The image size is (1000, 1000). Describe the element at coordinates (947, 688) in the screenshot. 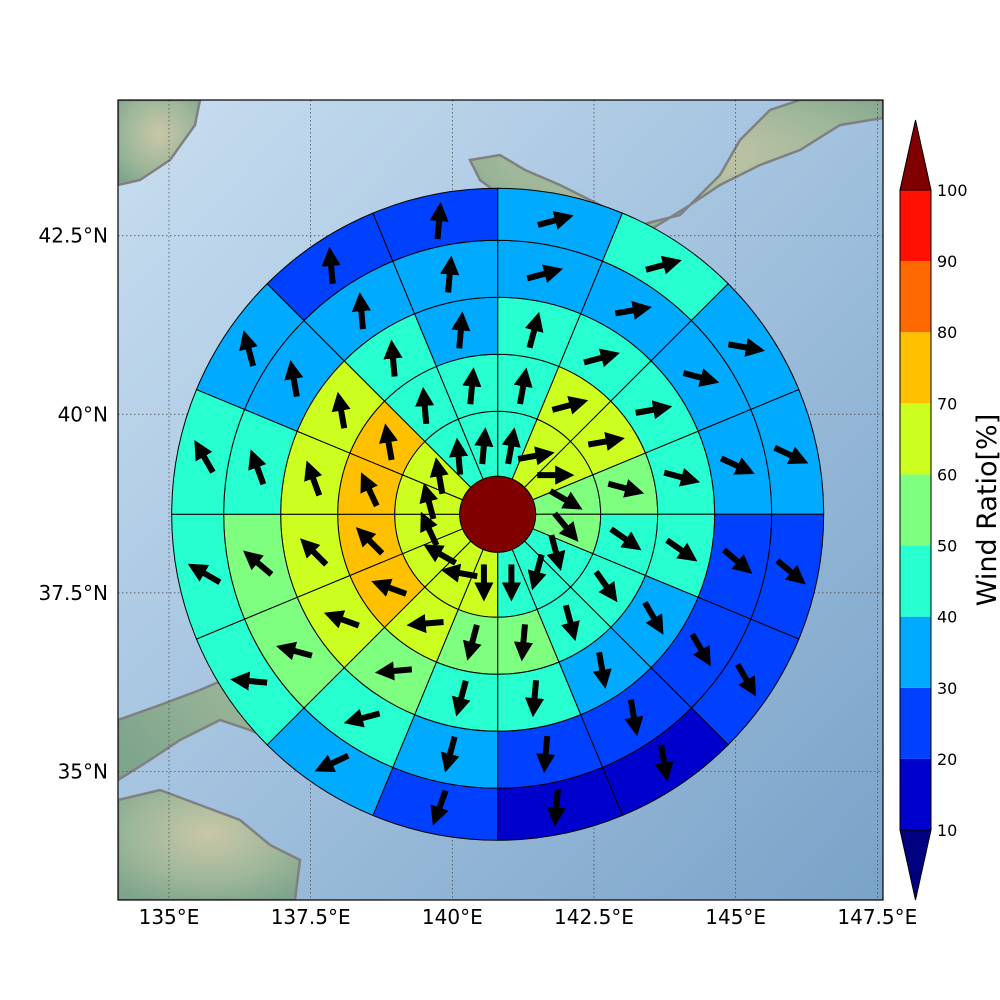

I see `colorbar-tick-label: 30` at that location.